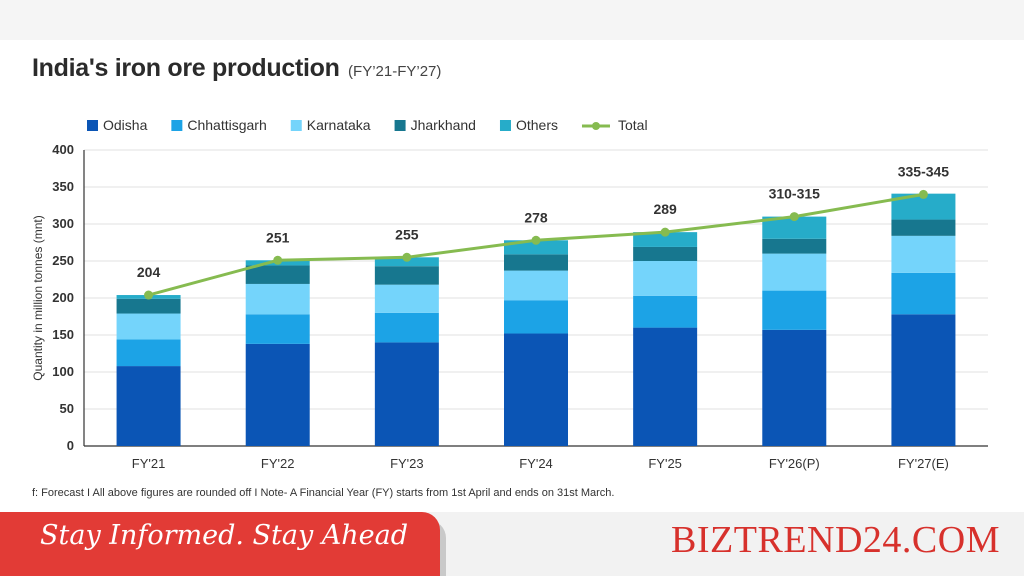 This screenshot has height=576, width=1024. What do you see at coordinates (835, 540) in the screenshot?
I see `brand-logo: BIZTREND24.COM` at bounding box center [835, 540].